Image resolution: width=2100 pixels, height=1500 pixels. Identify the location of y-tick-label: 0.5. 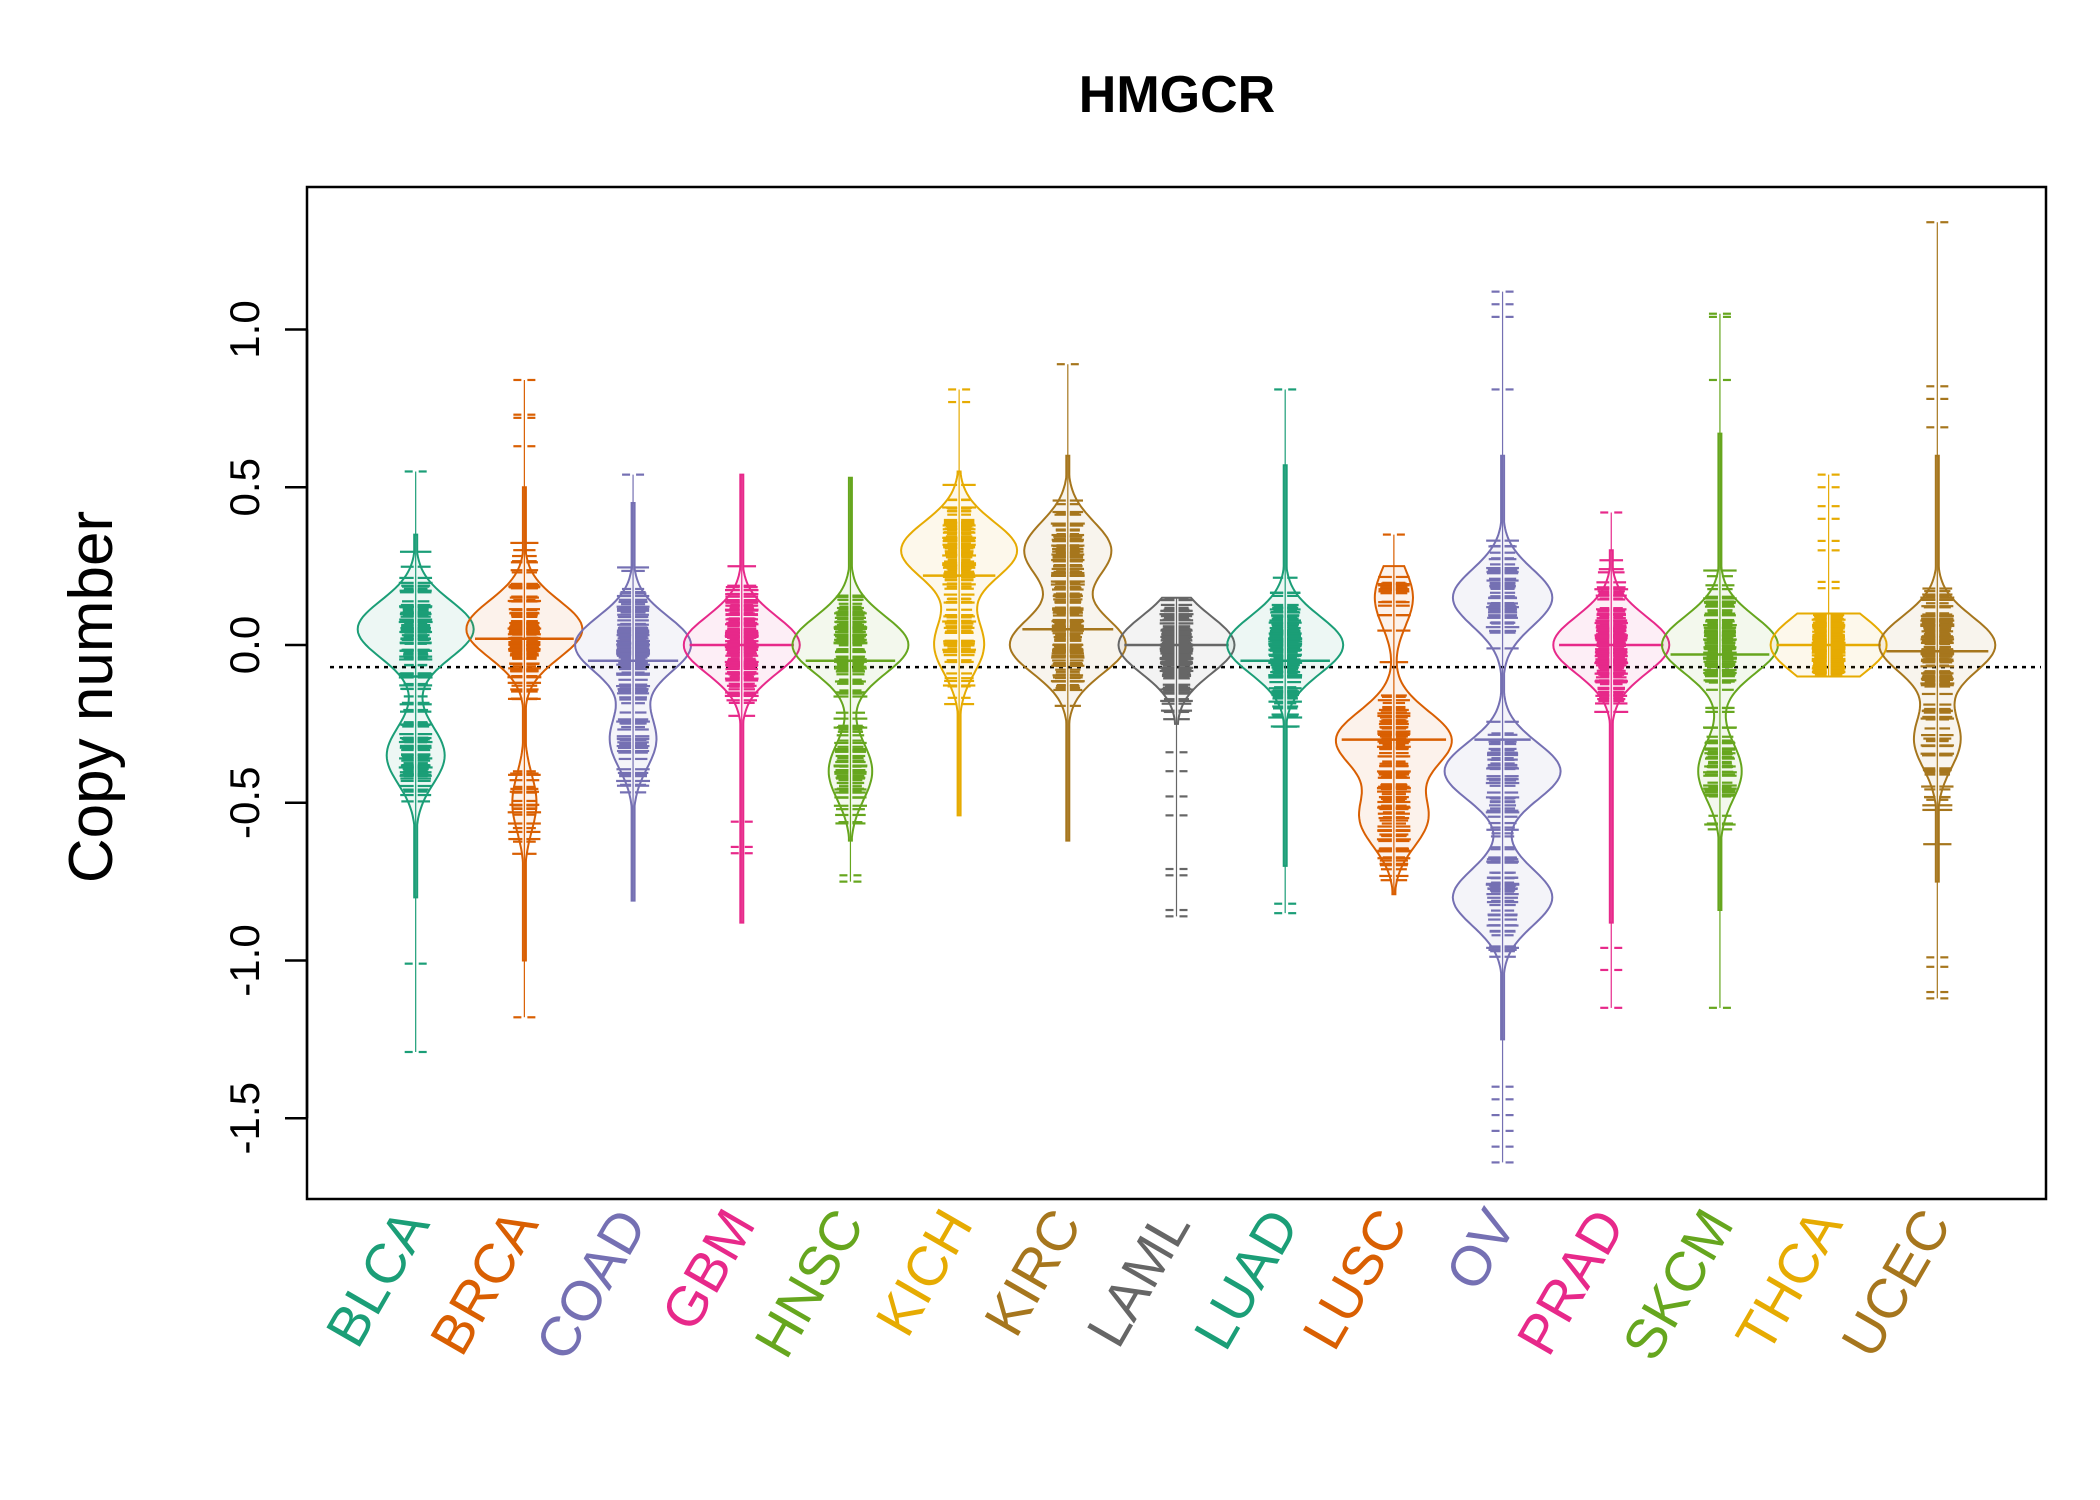
(244, 487).